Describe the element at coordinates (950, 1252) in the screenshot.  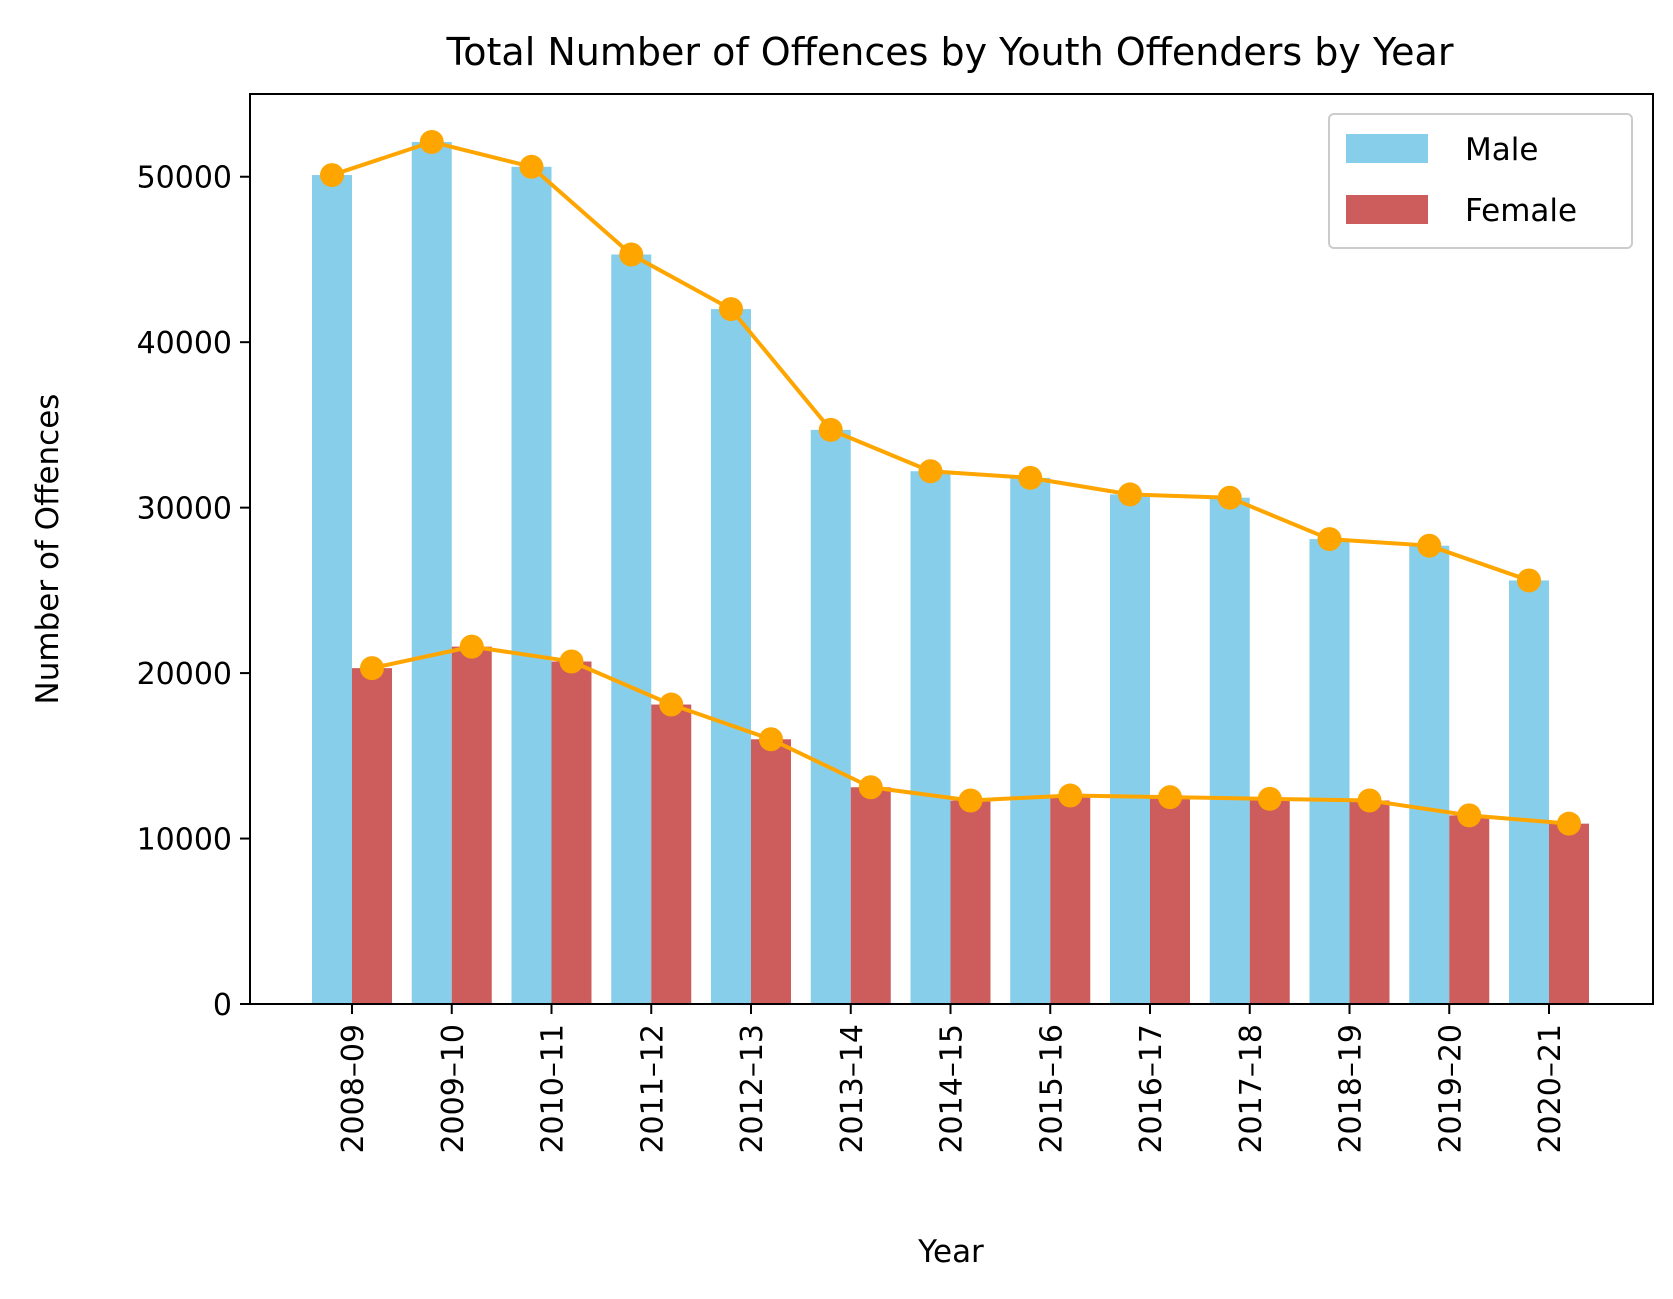
I see `x-axis-title: Year` at that location.